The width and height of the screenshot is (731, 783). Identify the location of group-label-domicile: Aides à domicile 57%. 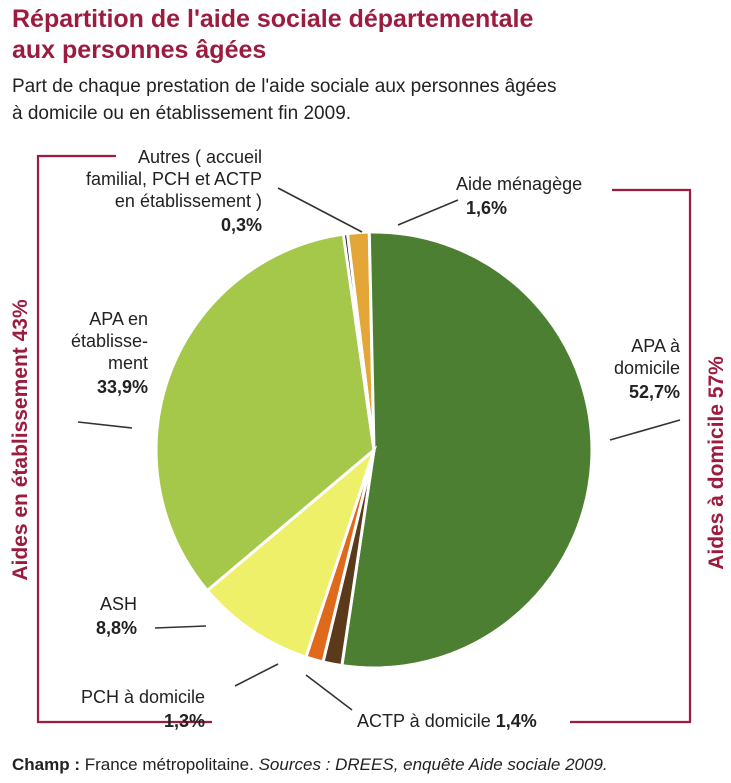
(716, 463).